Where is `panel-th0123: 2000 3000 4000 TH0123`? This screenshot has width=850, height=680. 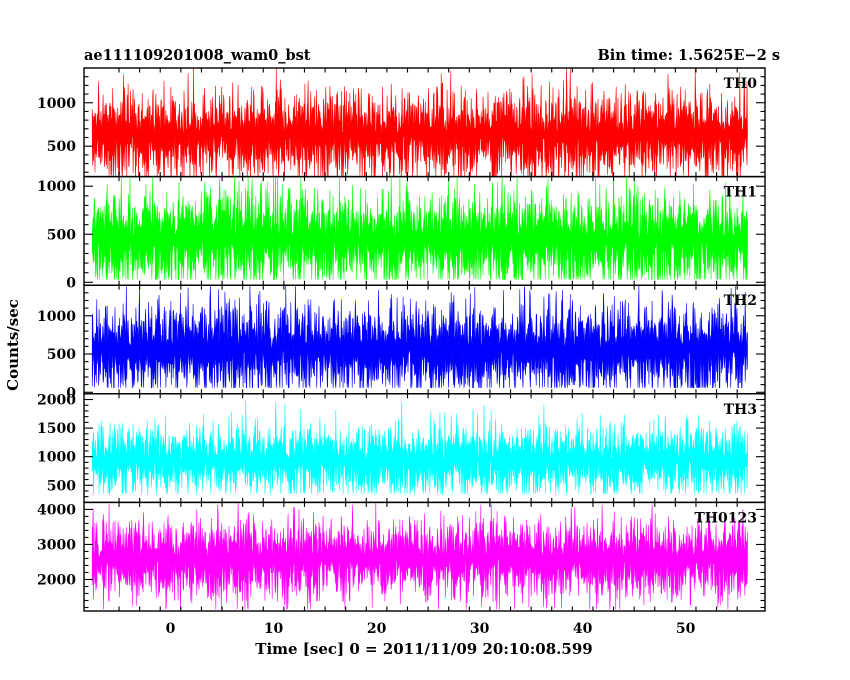 panel-th0123: 2000 3000 4000 TH0123 is located at coordinates (401, 556).